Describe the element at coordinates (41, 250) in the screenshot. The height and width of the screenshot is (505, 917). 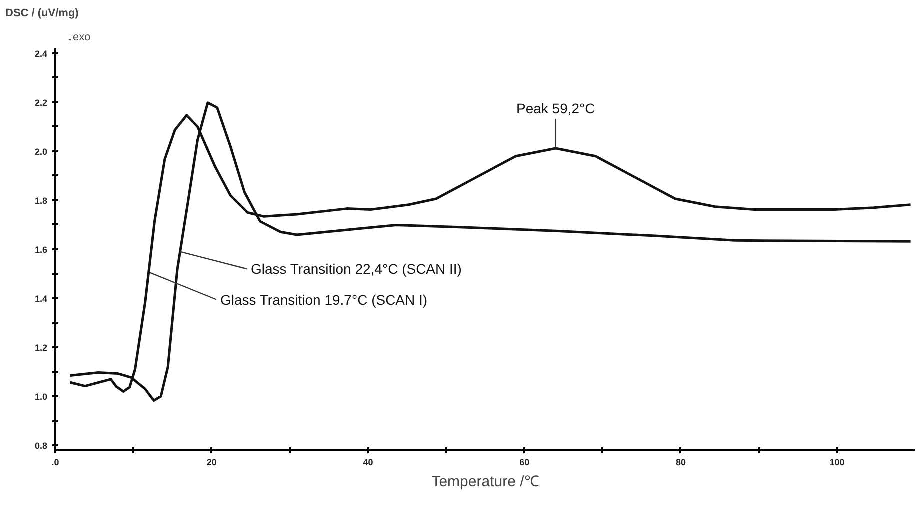
I see `y-tick-label: 1.6` at that location.